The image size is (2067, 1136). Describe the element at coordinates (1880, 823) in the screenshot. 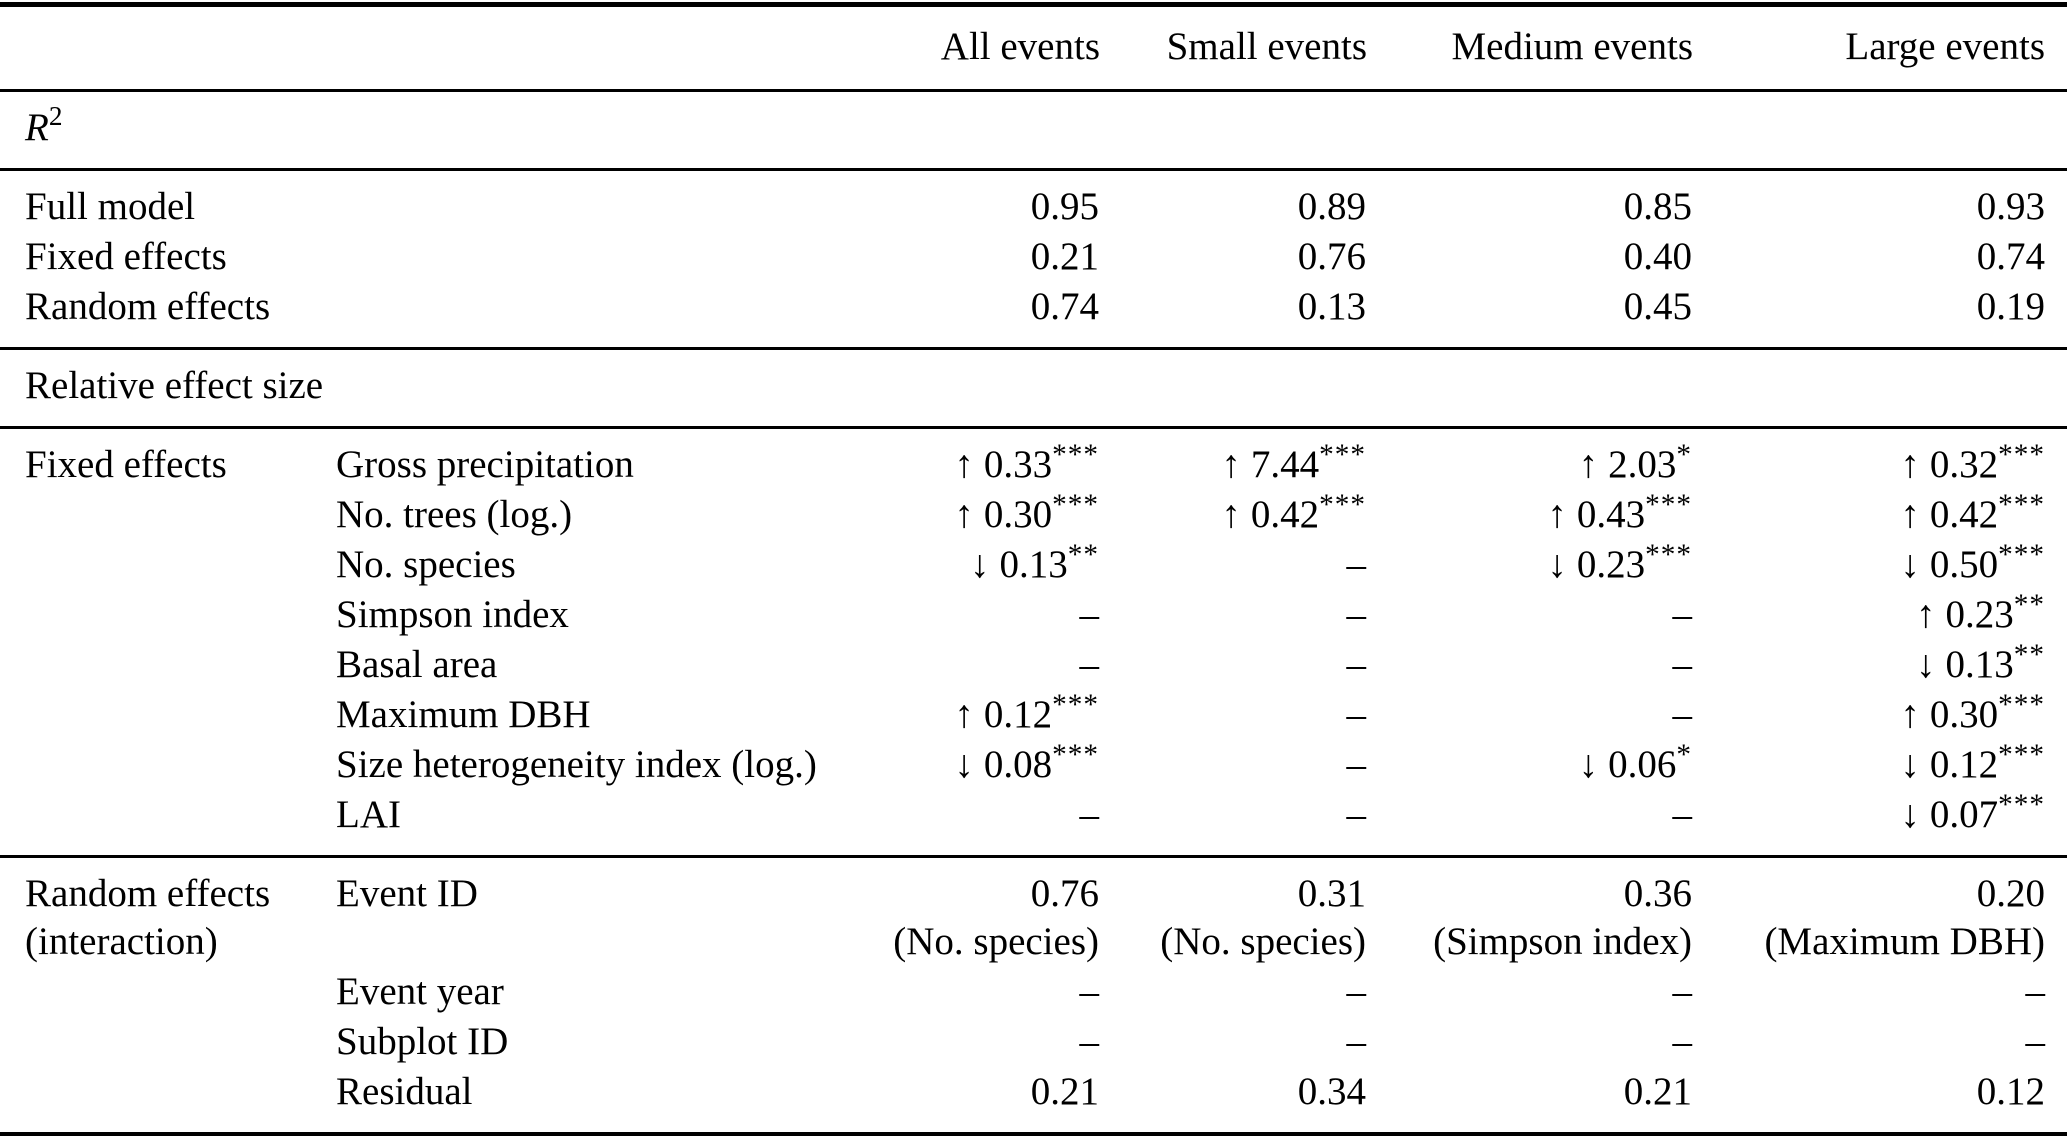

I see `value-cell: ↓ 0.07***` at that location.